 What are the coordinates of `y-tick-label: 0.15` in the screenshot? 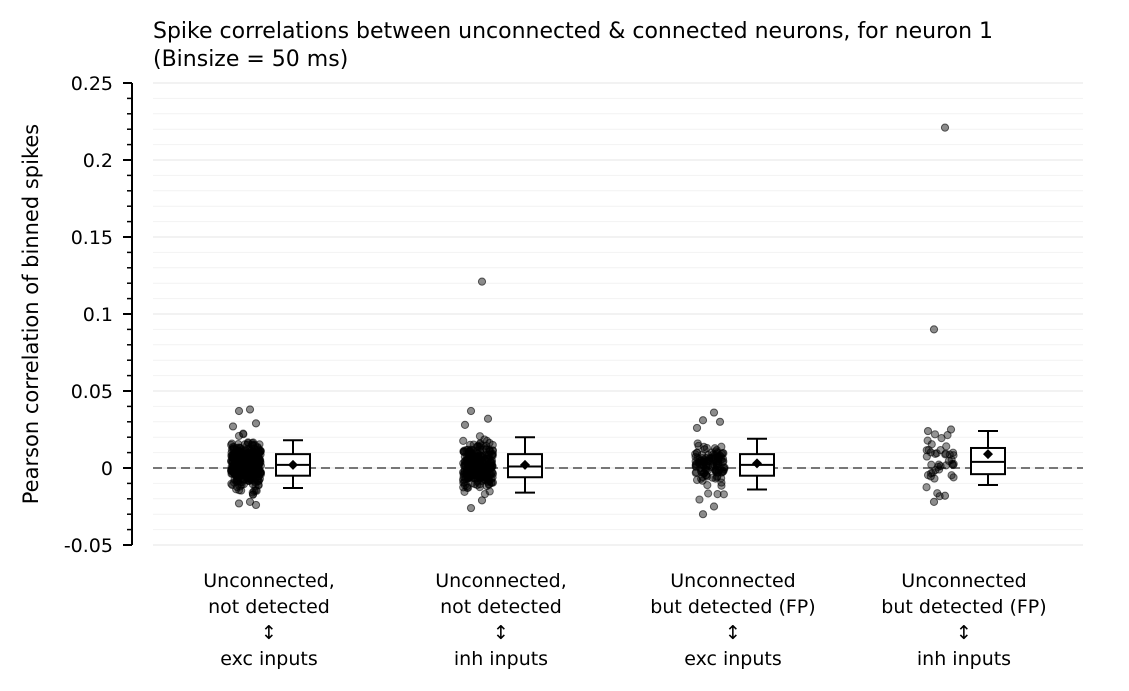 It's located at (92, 238).